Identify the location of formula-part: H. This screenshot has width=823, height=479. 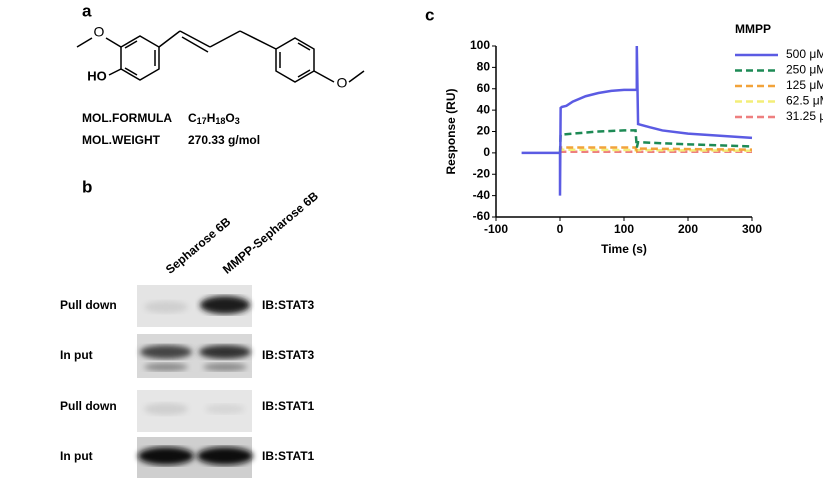
(211, 118).